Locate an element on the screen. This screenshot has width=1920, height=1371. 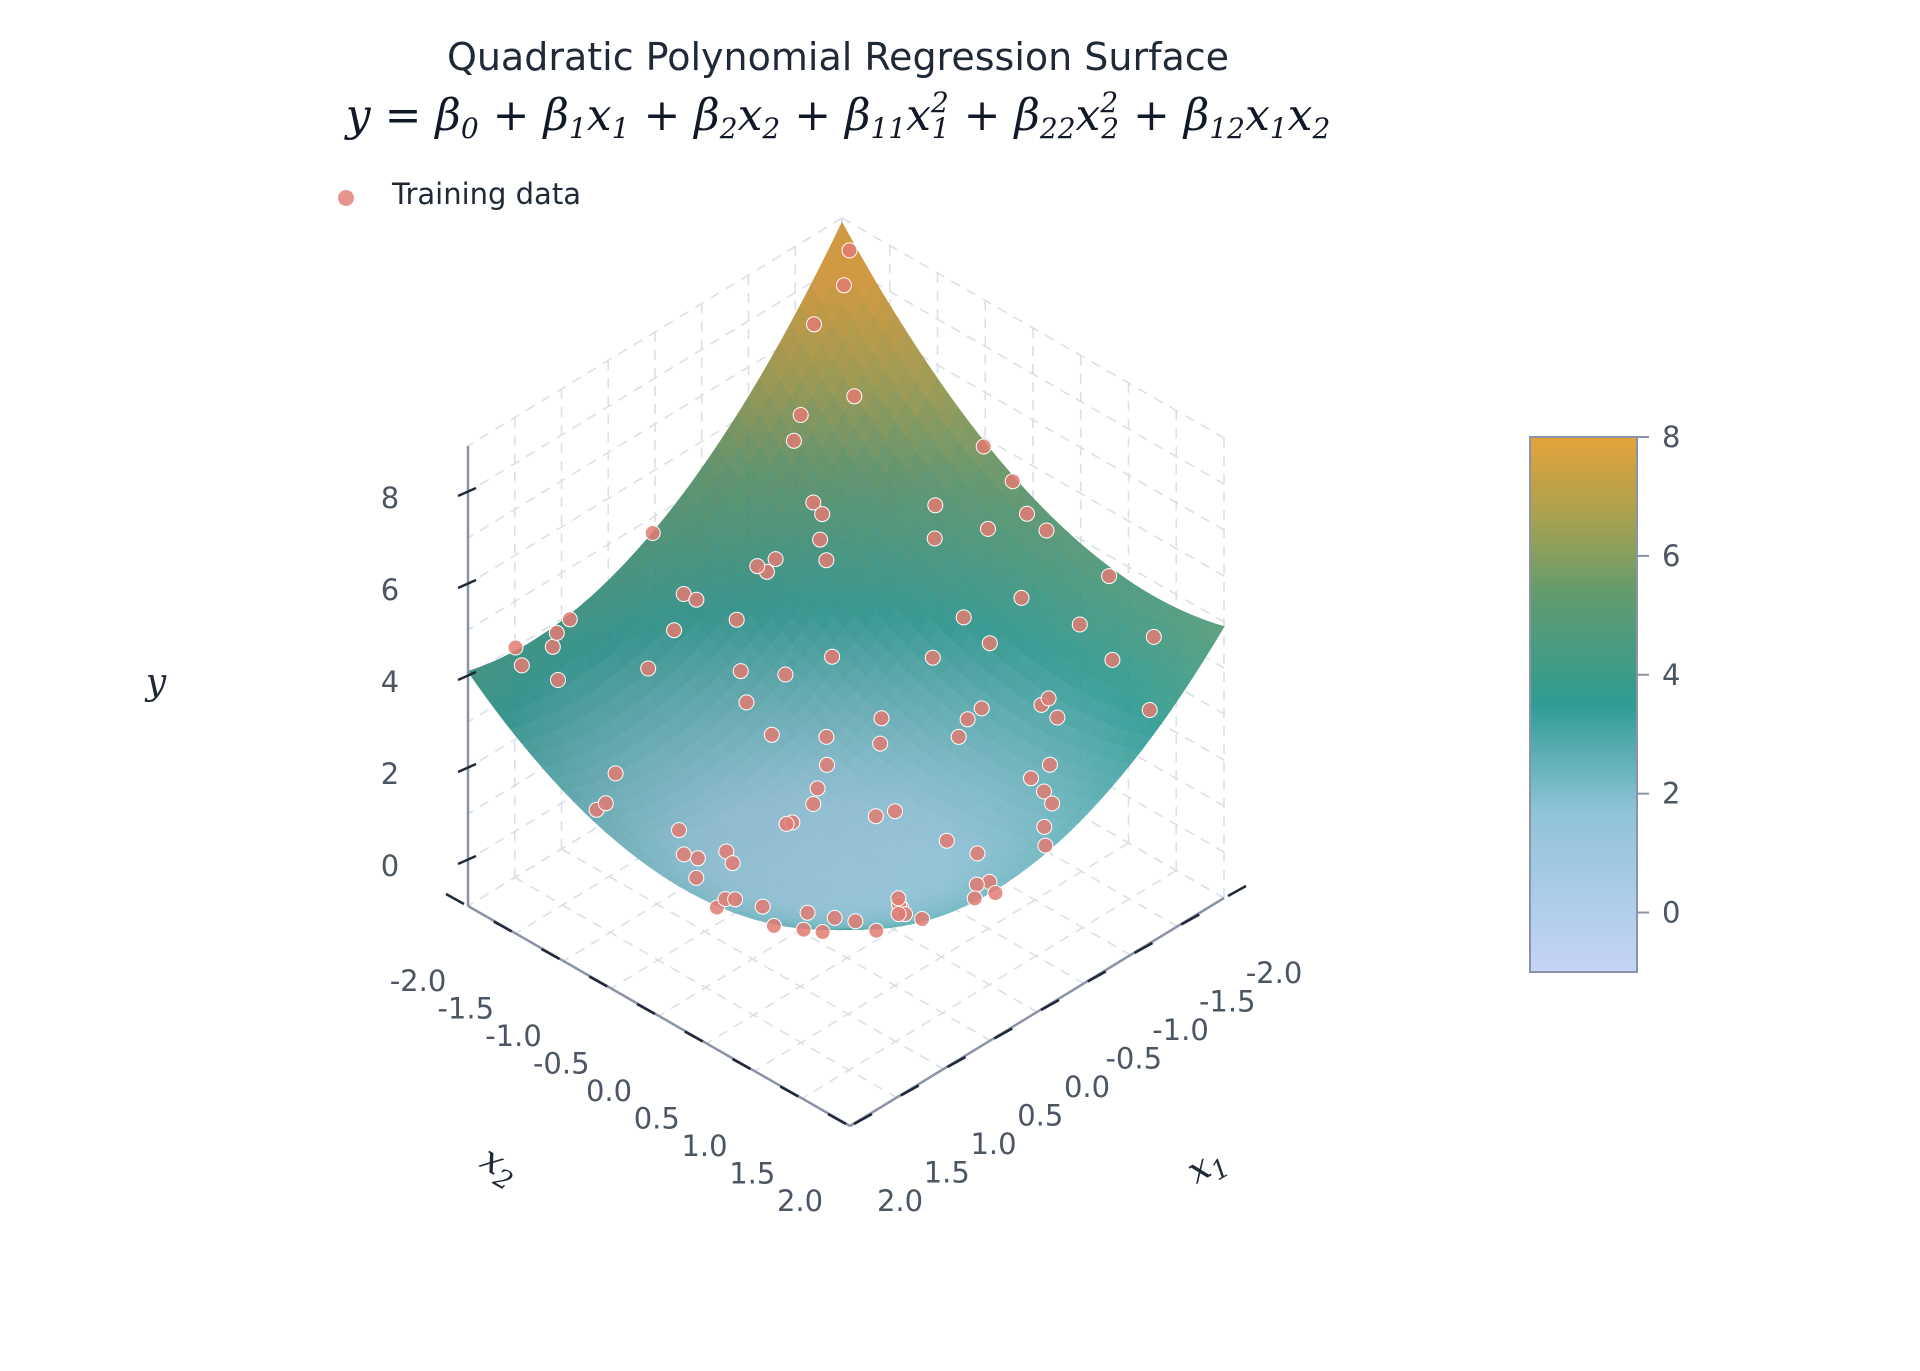
y-tick-label: 8 is located at coordinates (390, 498).